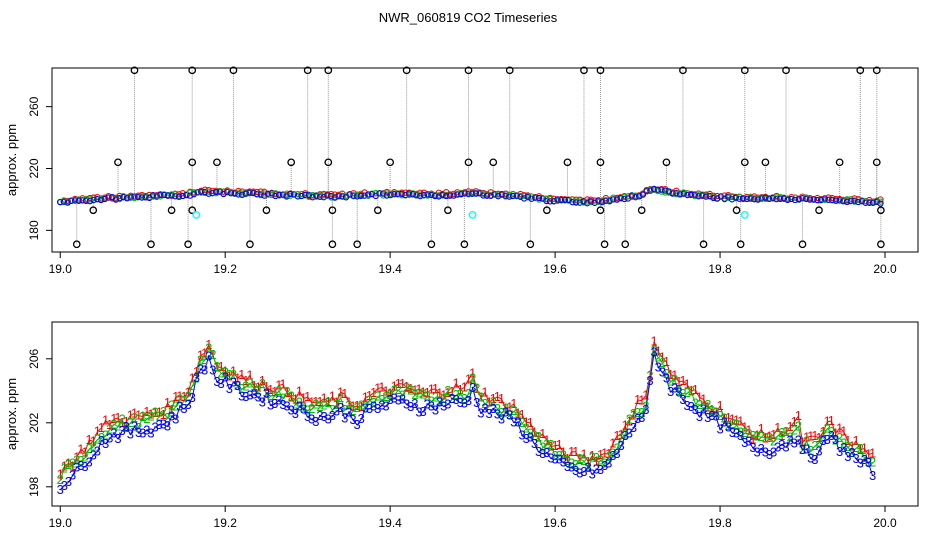 This screenshot has height=540, width=936. I want to click on y-tick-label: 260, so click(34, 106).